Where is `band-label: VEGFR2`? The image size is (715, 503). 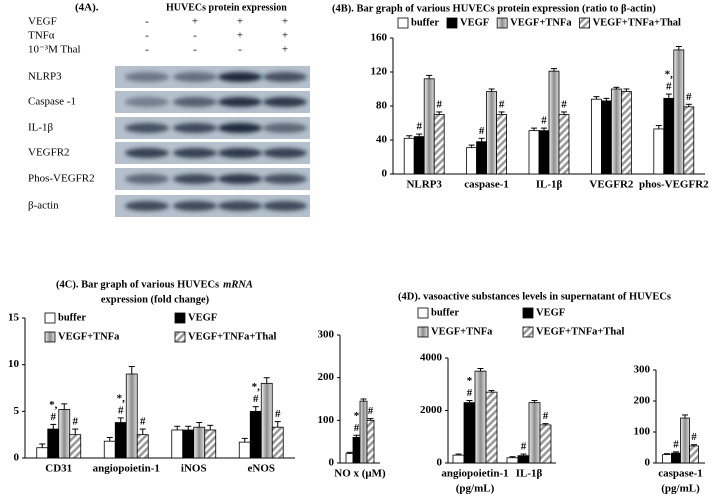
band-label: VEGFR2 is located at coordinates (49, 153).